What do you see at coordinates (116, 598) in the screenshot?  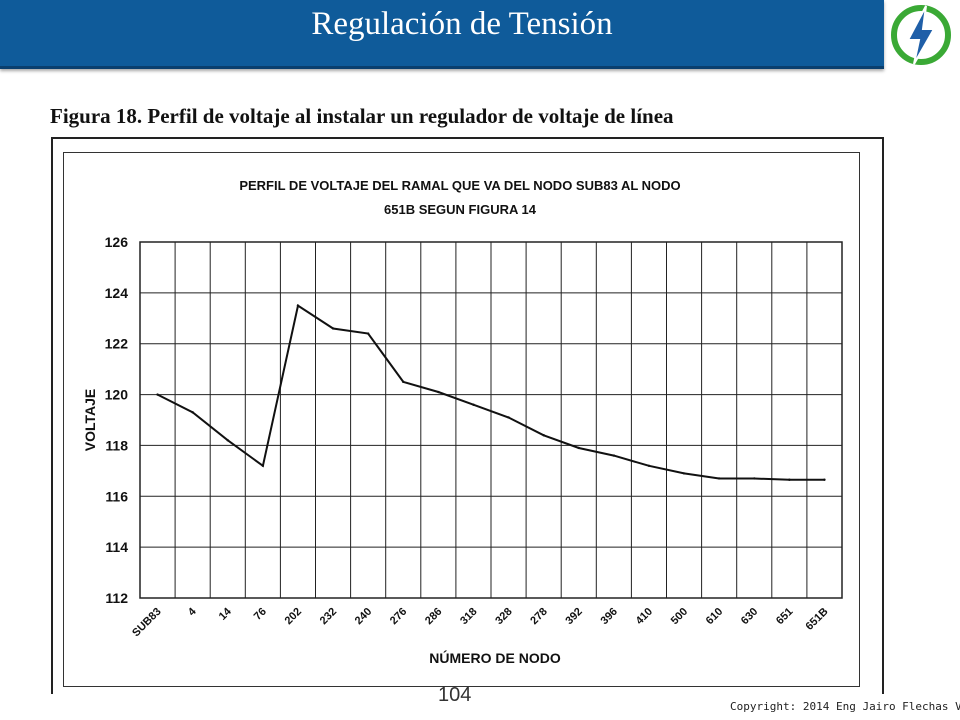 I see `y-tick-label: 112` at bounding box center [116, 598].